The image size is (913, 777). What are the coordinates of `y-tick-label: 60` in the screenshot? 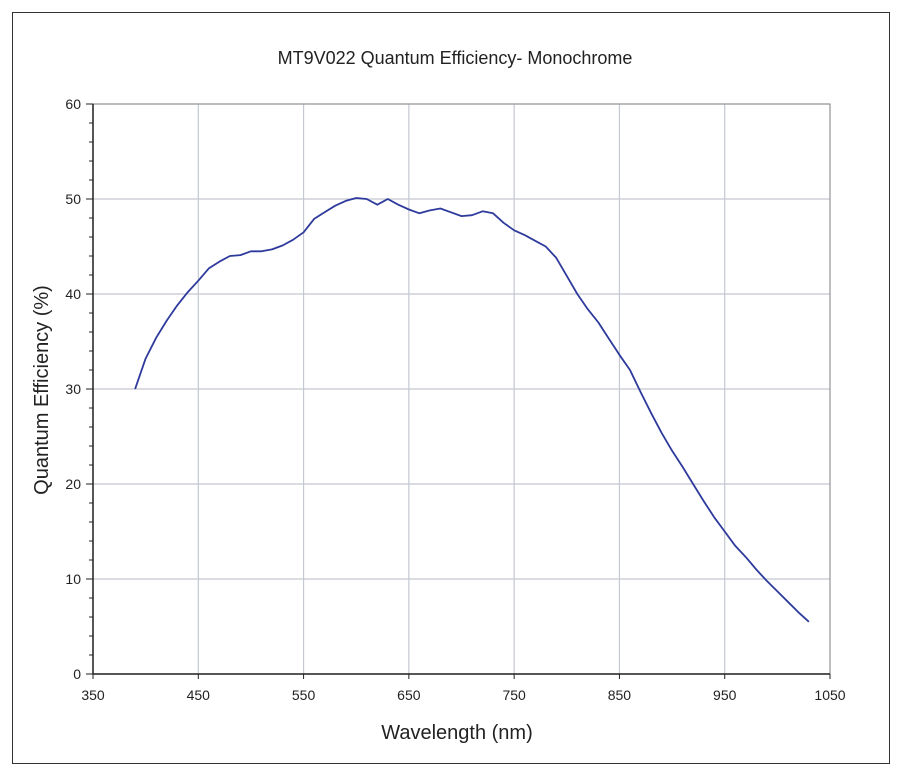 It's located at (73, 104).